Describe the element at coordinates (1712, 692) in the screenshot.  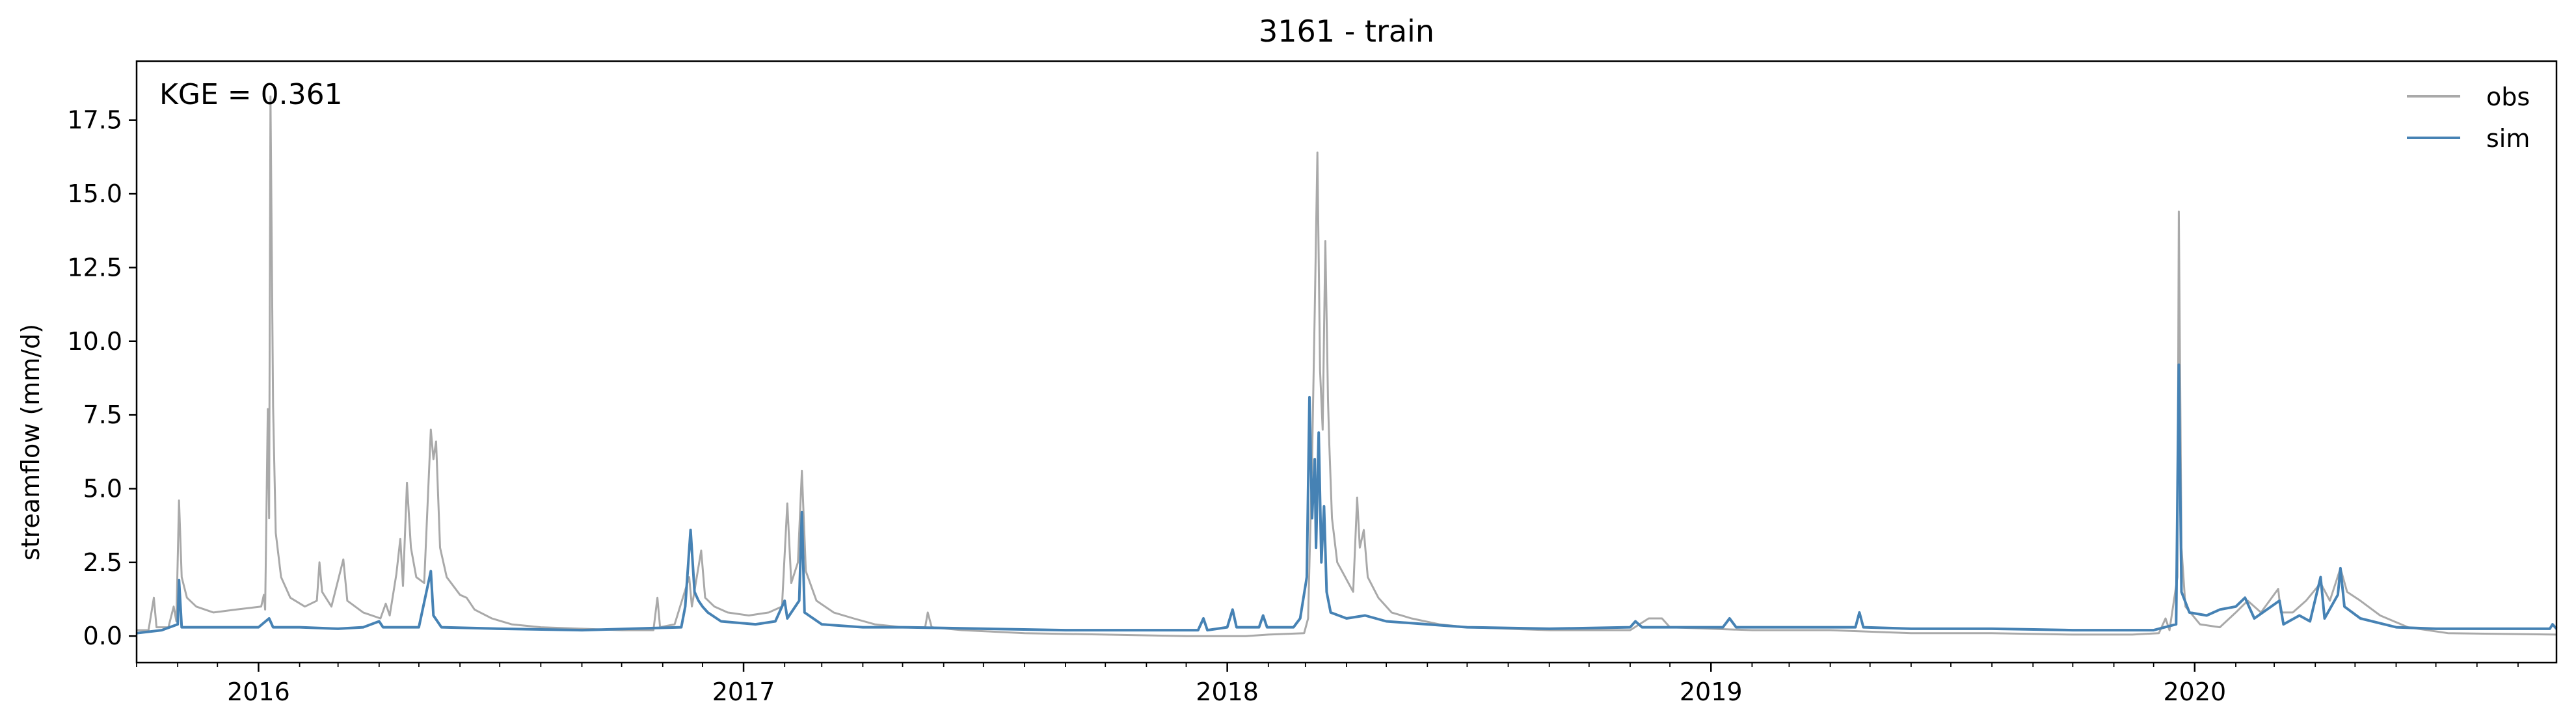
I see `x-tick-label: 2019` at that location.